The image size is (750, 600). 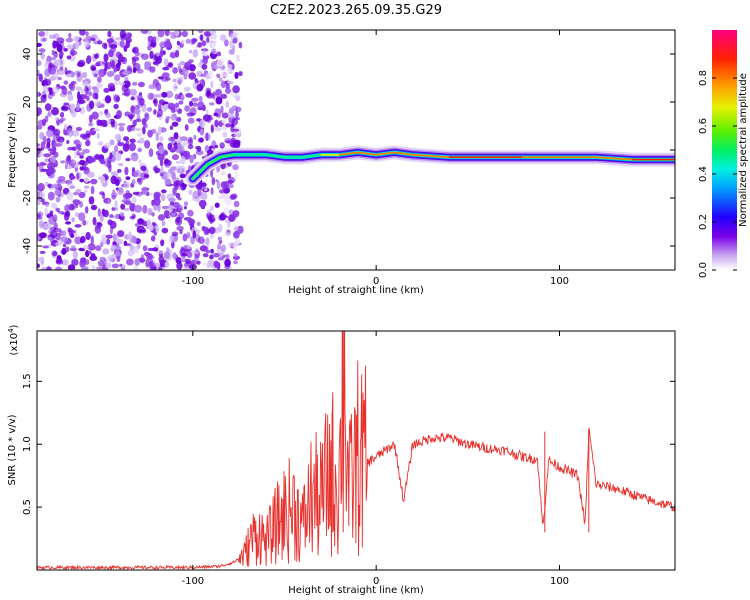 I want to click on snr-multiplier-base: (x10, so click(x=14, y=344).